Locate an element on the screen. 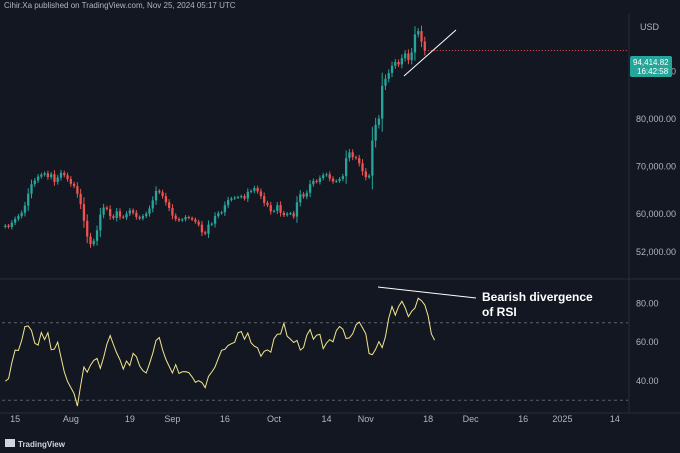 The image size is (680, 453). tradingview-logo: TradingView is located at coordinates (35, 444).